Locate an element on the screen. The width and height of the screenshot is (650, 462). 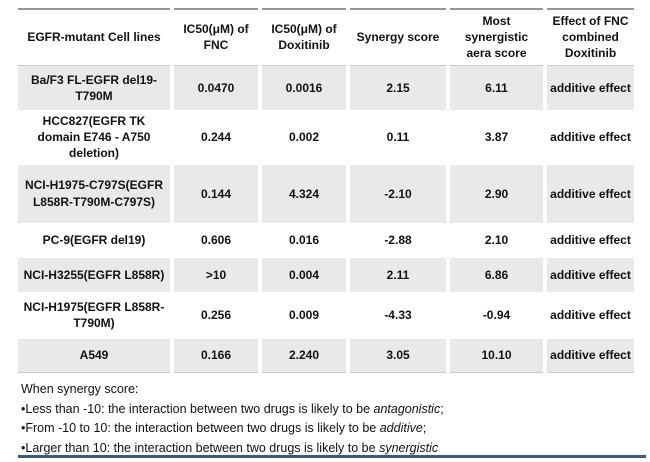
notes-intro: When synergy score: is located at coordinates (80, 389).